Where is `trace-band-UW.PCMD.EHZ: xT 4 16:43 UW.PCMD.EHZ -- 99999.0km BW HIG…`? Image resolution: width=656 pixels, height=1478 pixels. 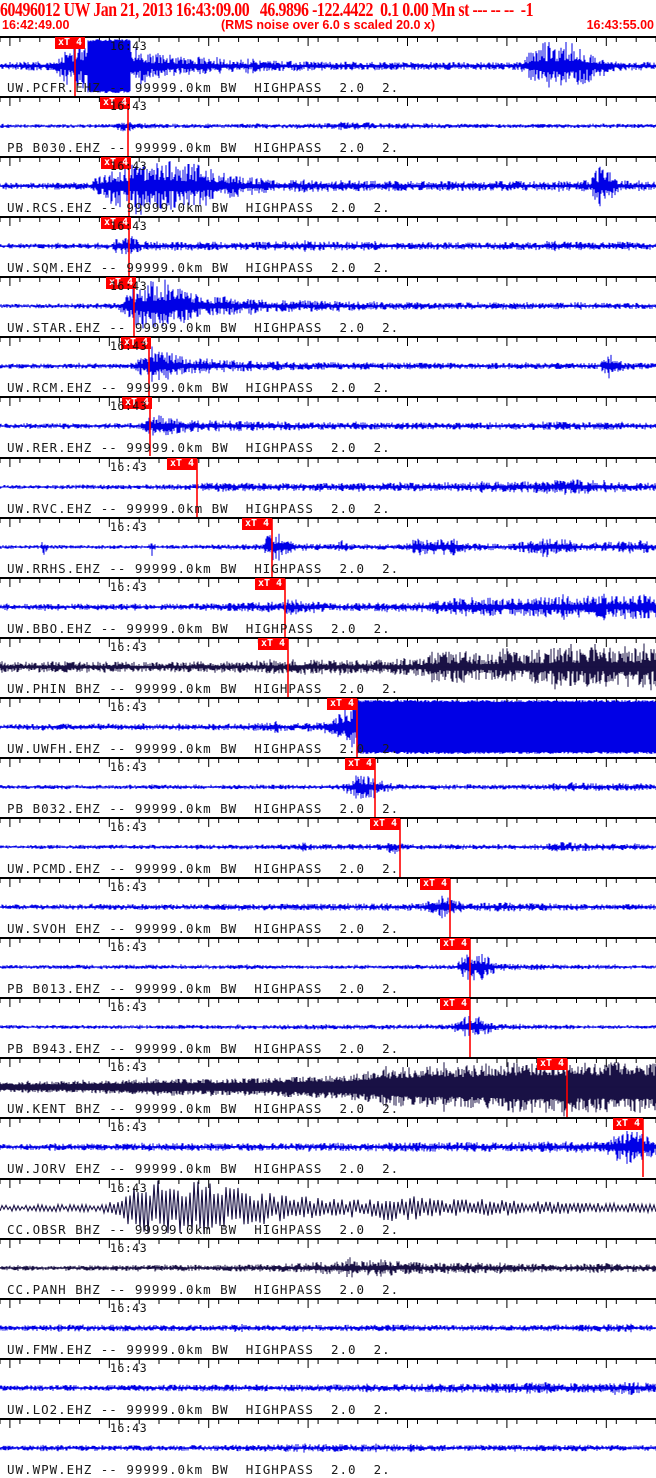 trace-band-UW.PCMD.EHZ: xT 4 16:43 UW.PCMD.EHZ -- 99999.0km BW HIG… is located at coordinates (328, 847).